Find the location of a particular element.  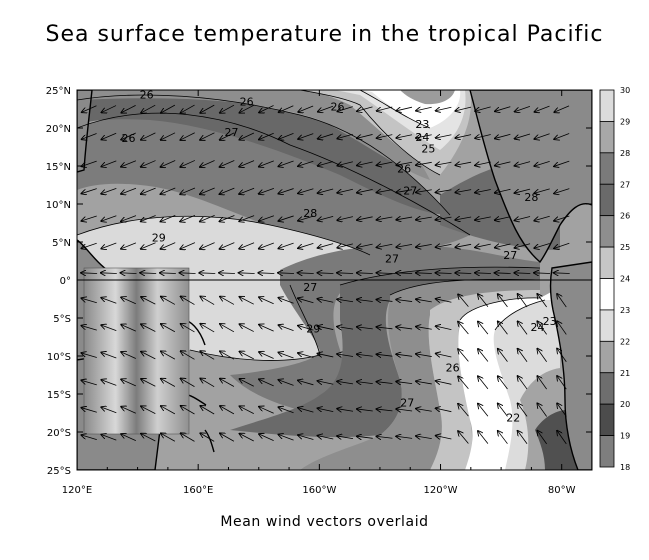

band-27-south is located at coordinates (385, 352).